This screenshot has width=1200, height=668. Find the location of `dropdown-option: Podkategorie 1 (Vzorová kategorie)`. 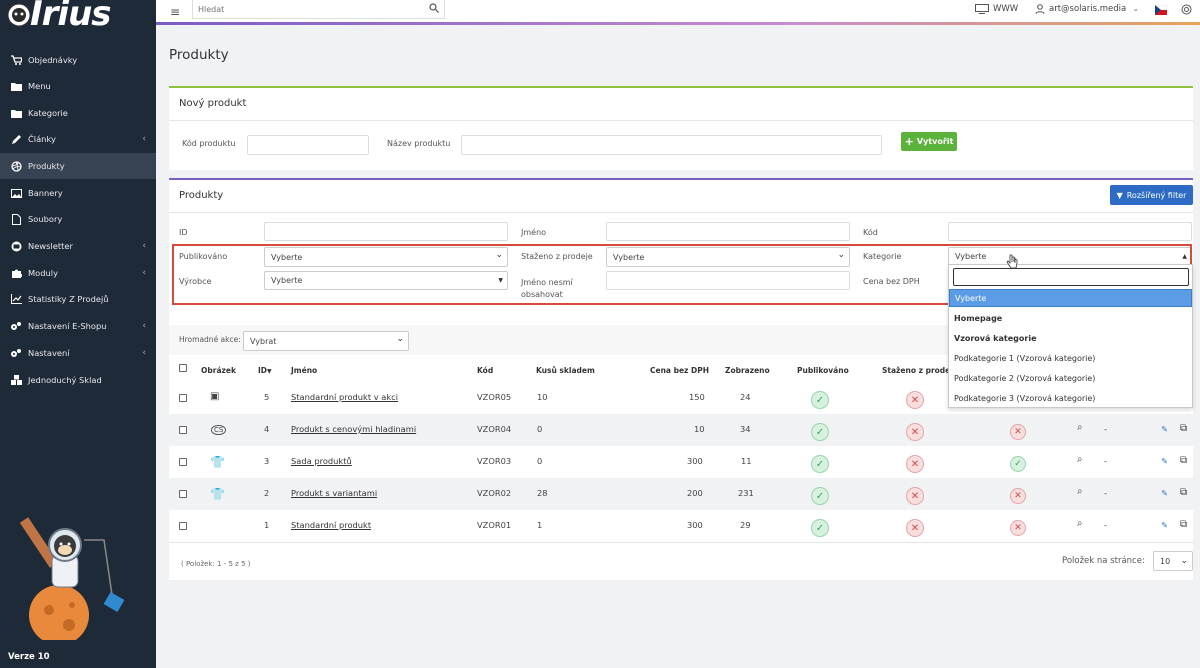

dropdown-option: Podkategorie 1 (Vzorová kategorie) is located at coordinates (1025, 358).